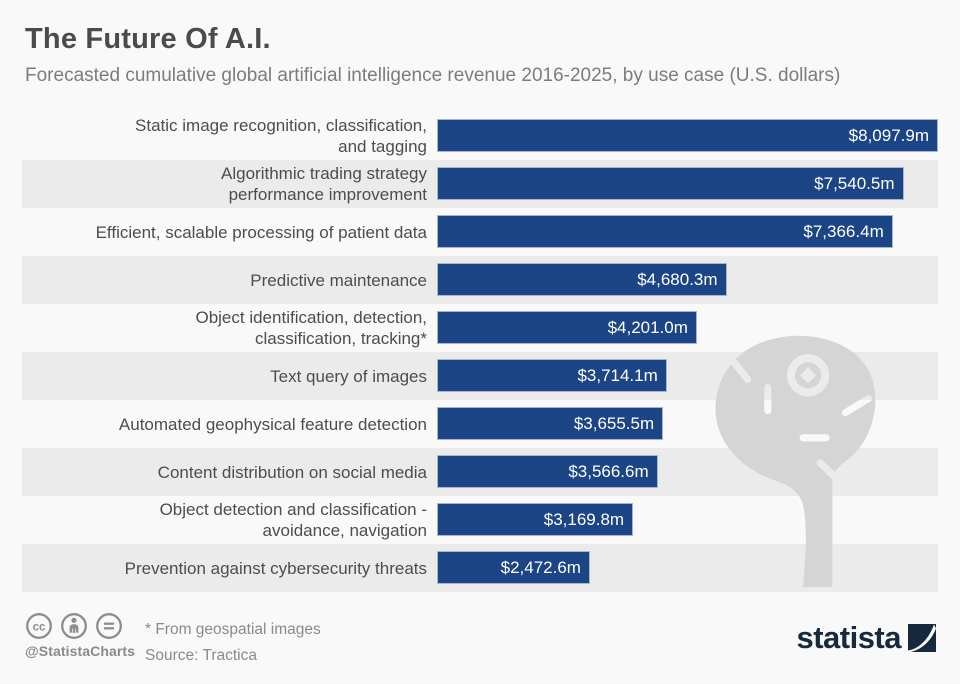  I want to click on equals-icon, so click(109, 626).